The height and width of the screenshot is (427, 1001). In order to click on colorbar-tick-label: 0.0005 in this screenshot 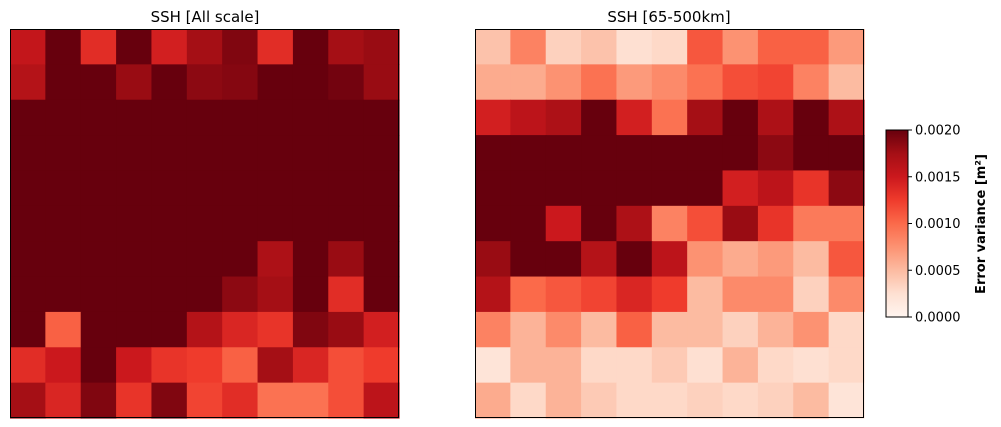, I will do `click(938, 271)`.